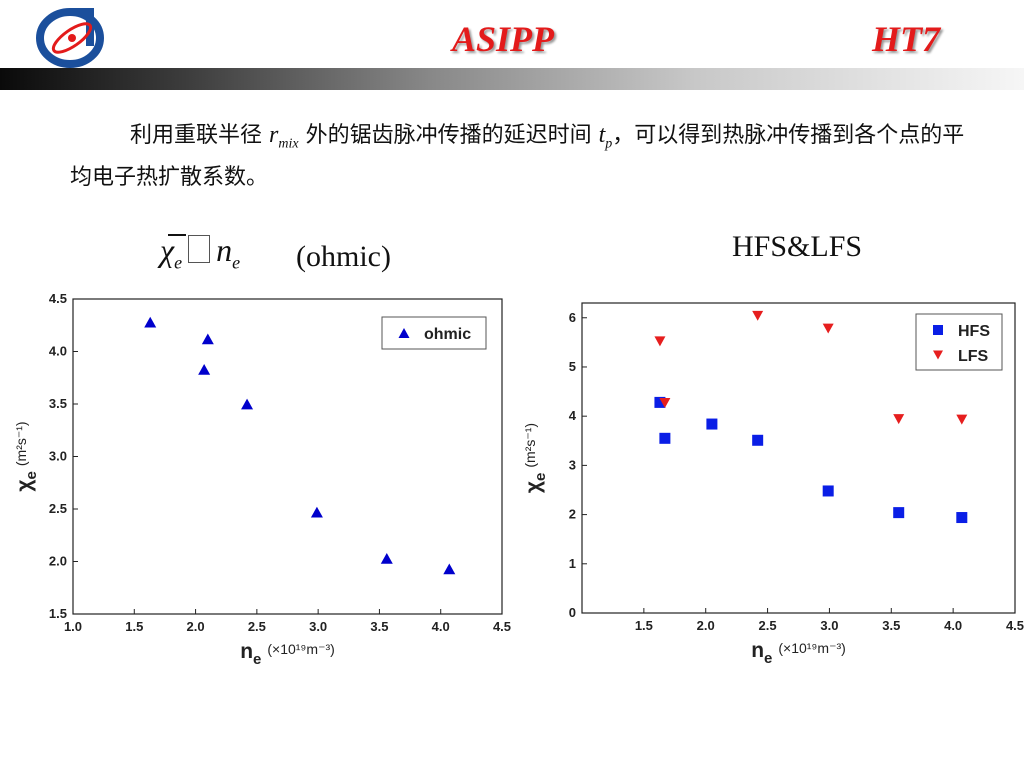  I want to click on y-tick-label: 4.0, so click(58, 351).